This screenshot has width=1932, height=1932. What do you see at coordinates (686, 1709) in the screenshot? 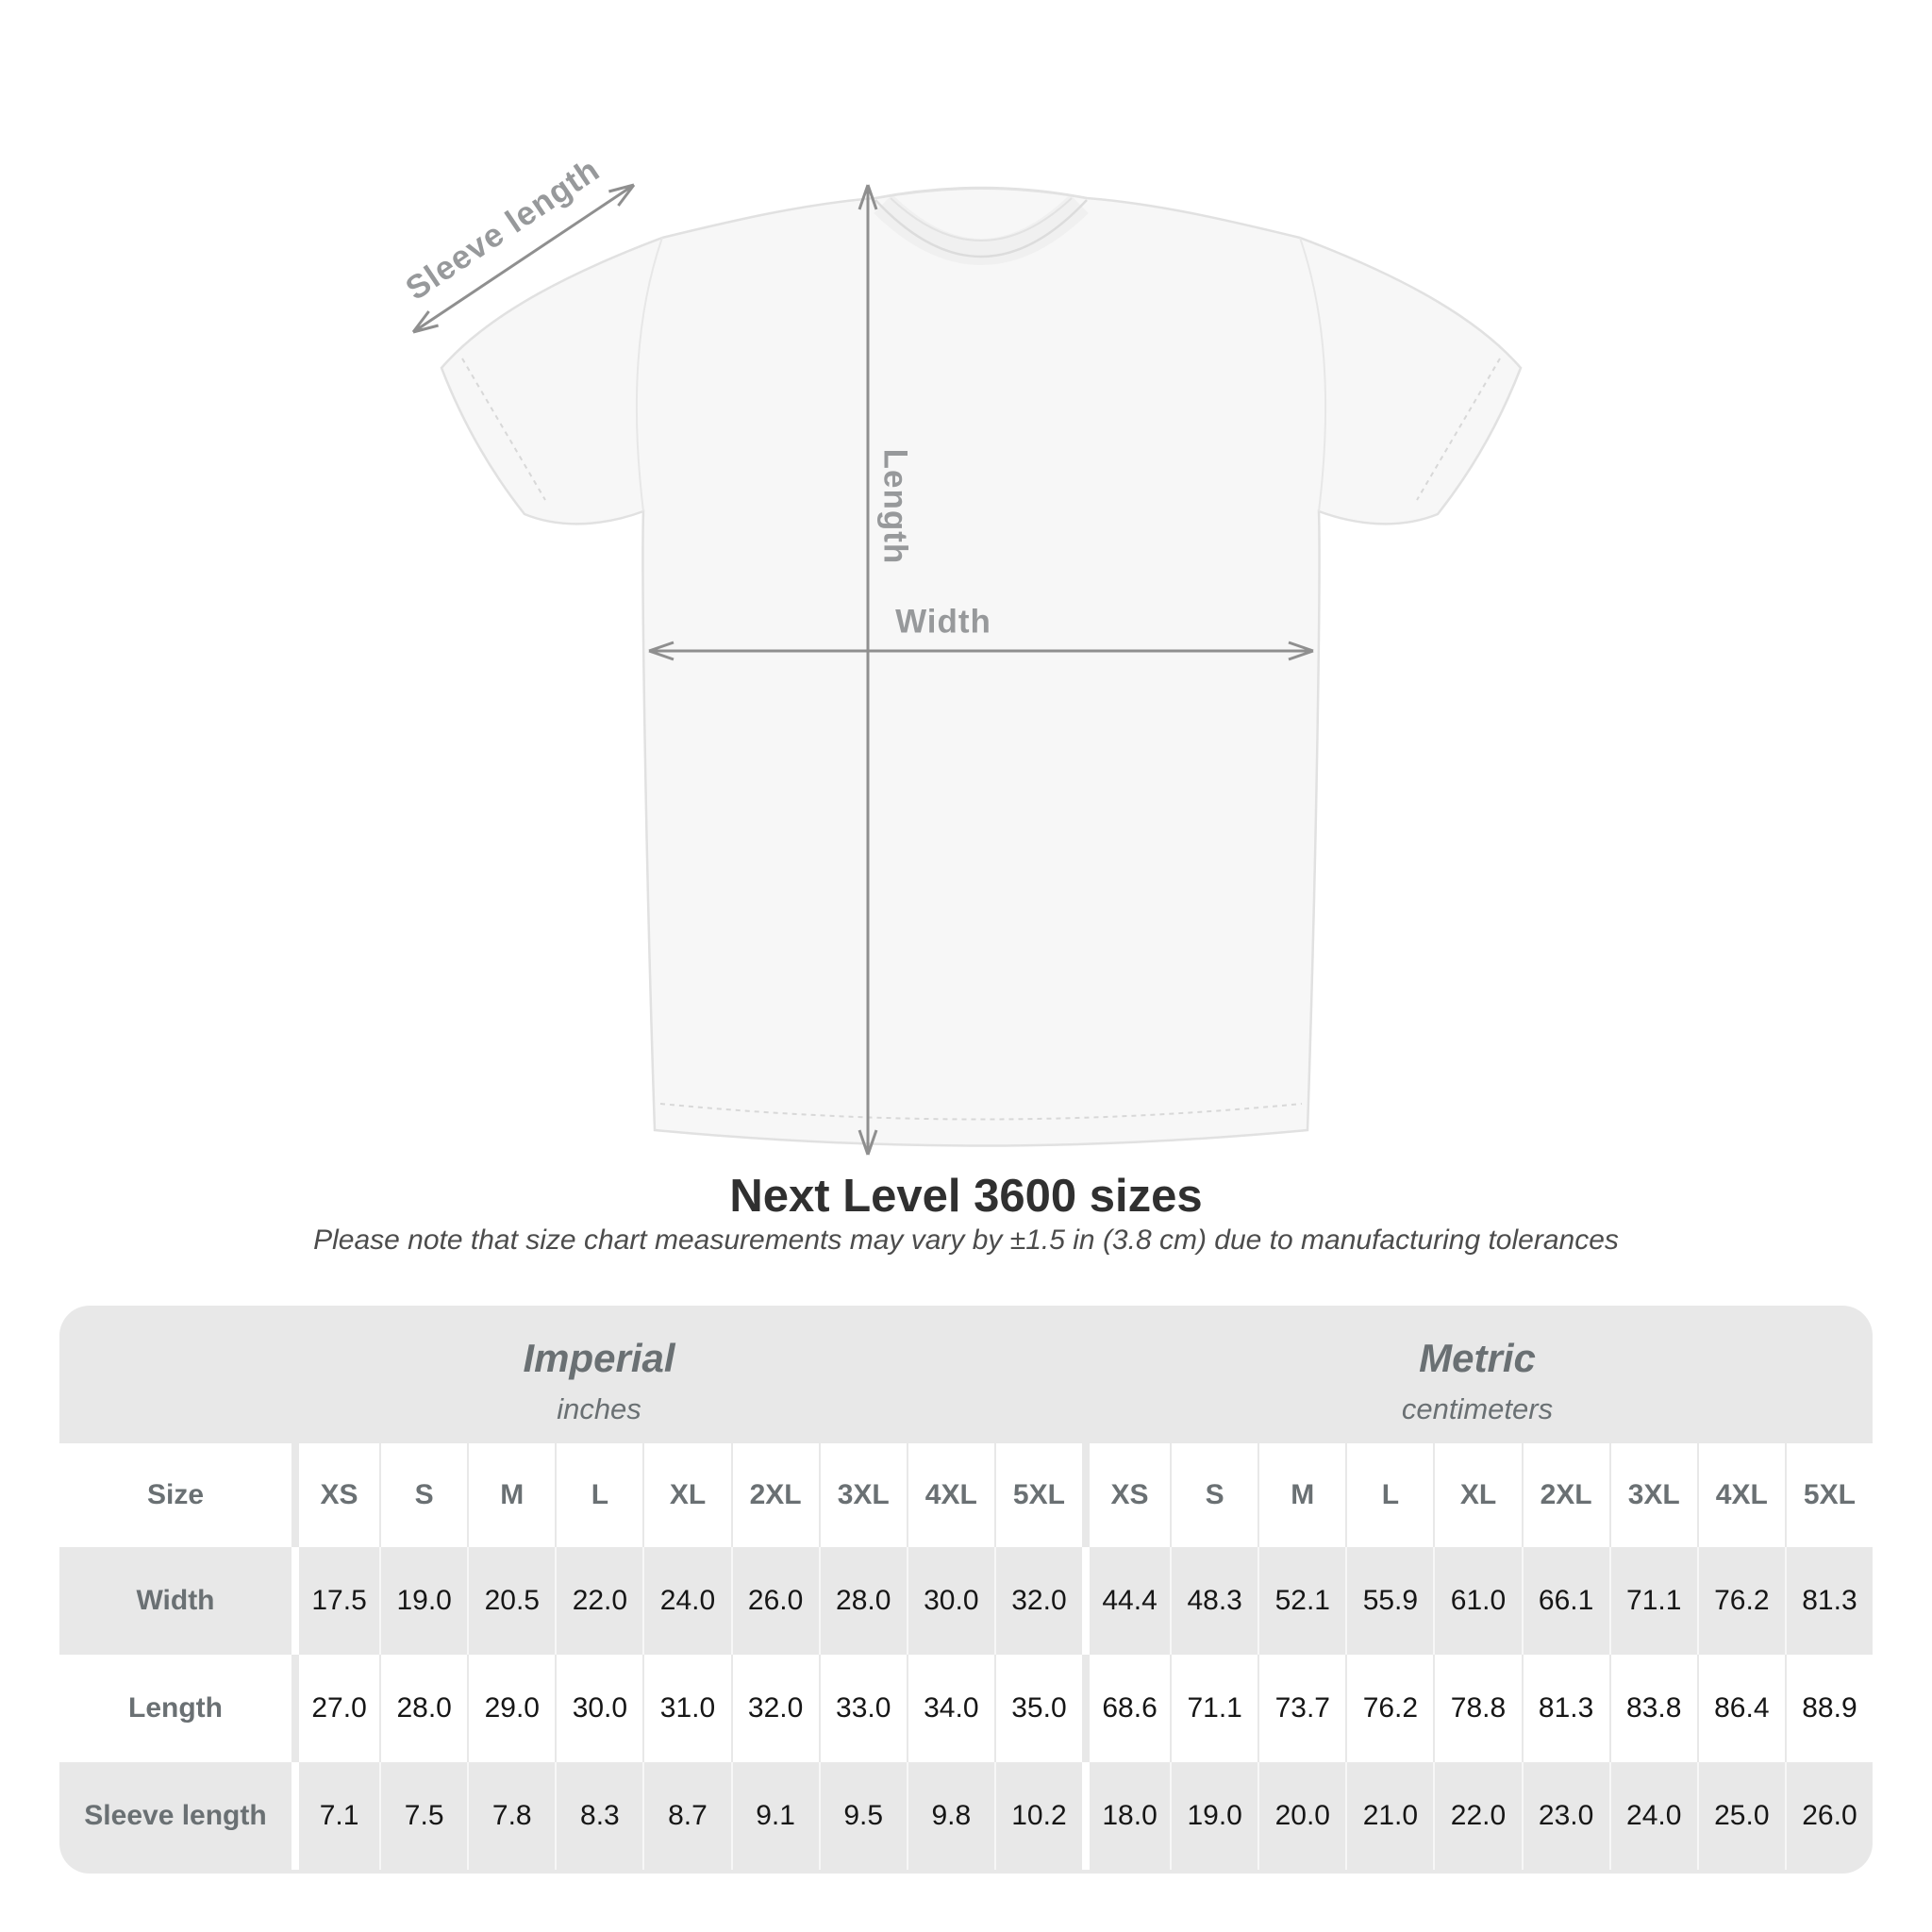
I see `measurement-cell: 31.0` at bounding box center [686, 1709].